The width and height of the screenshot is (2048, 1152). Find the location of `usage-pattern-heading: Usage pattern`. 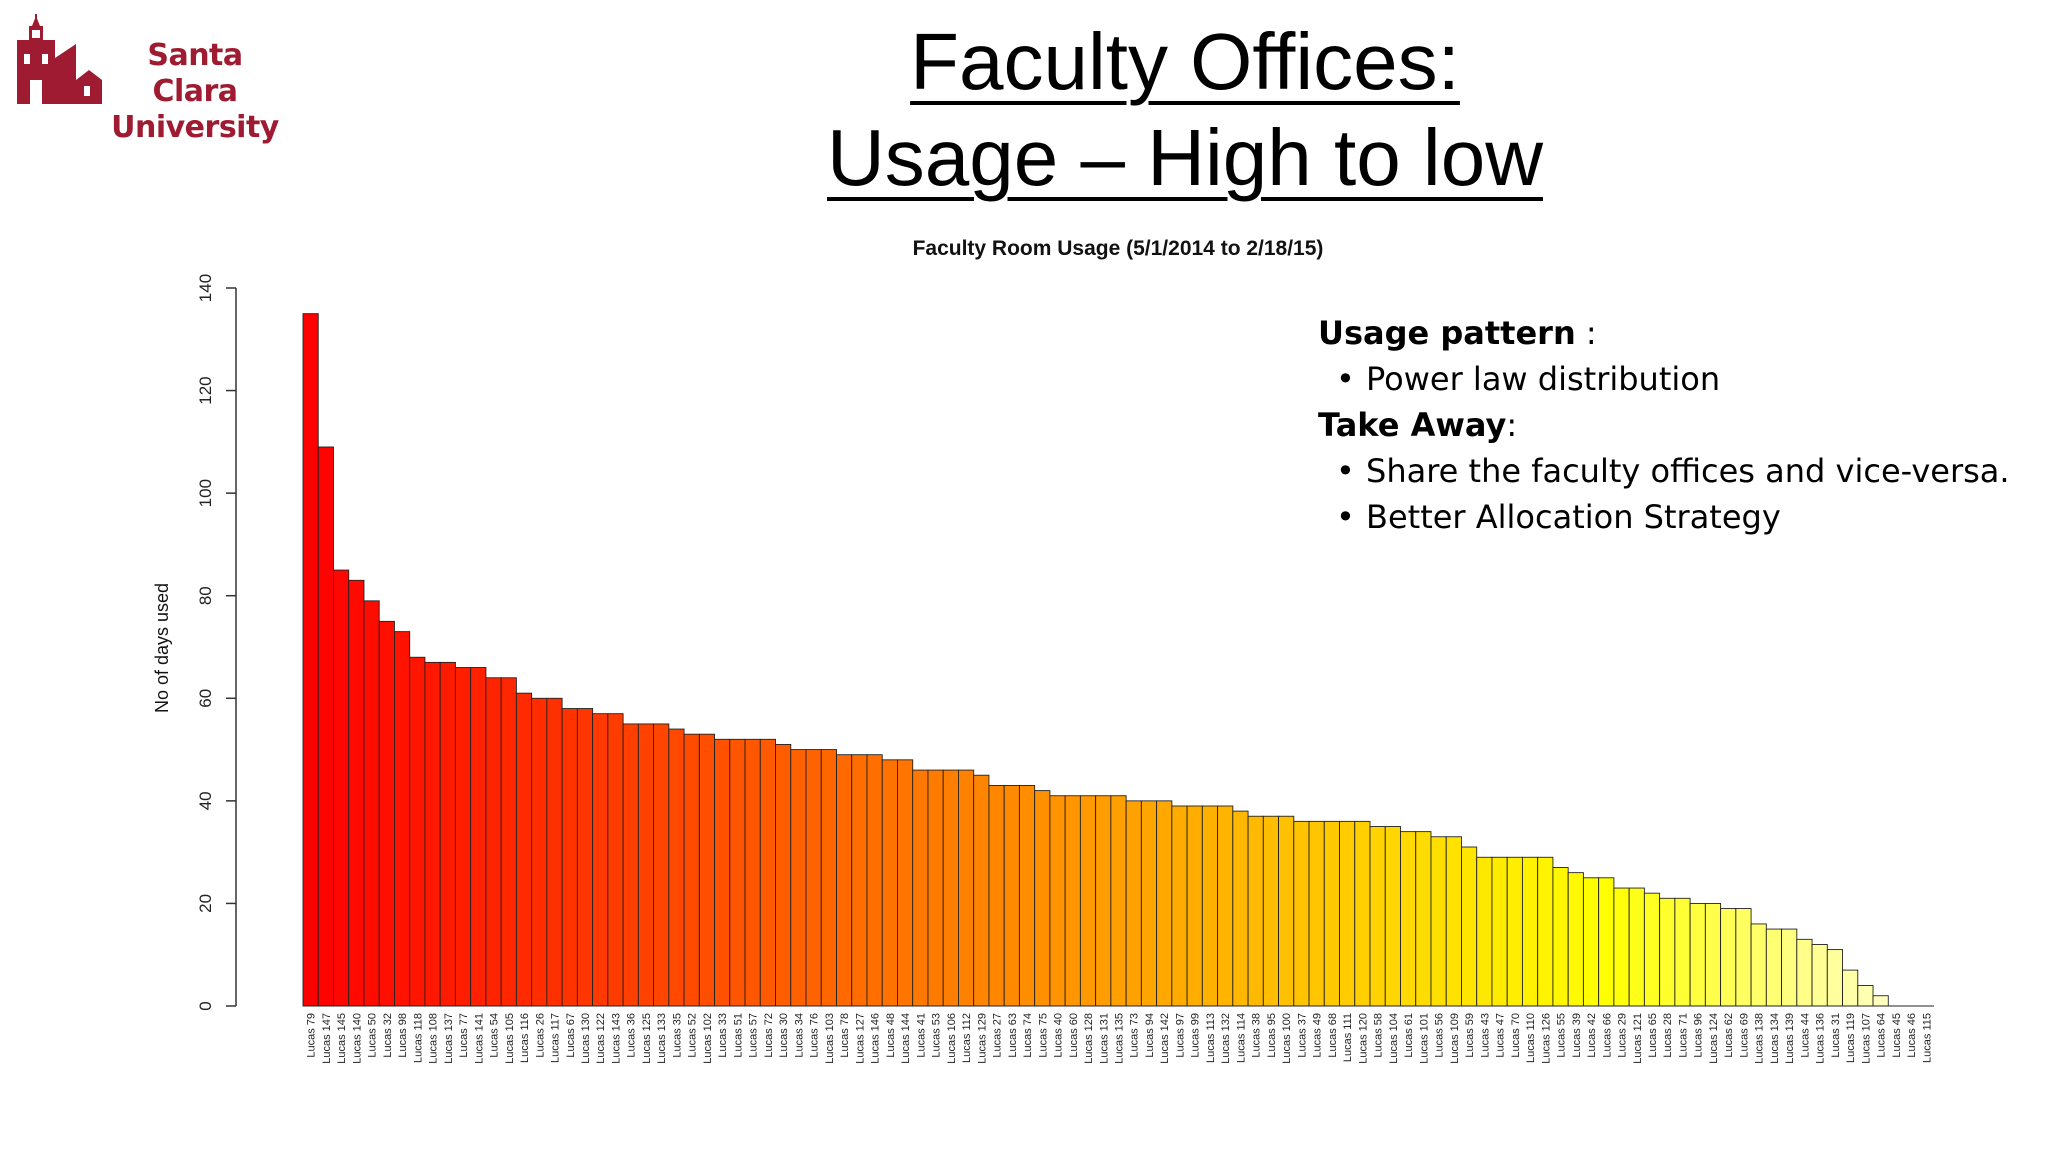

usage-pattern-heading: Usage pattern is located at coordinates (1447, 333).